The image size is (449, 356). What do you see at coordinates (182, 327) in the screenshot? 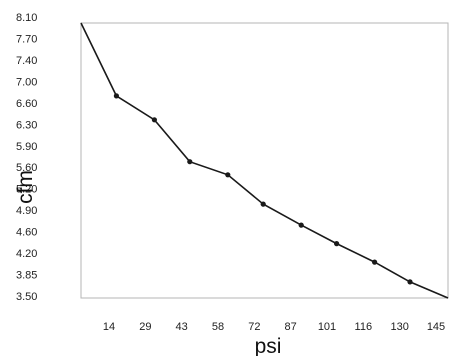
I see `x-tick-label: 43` at bounding box center [182, 327].